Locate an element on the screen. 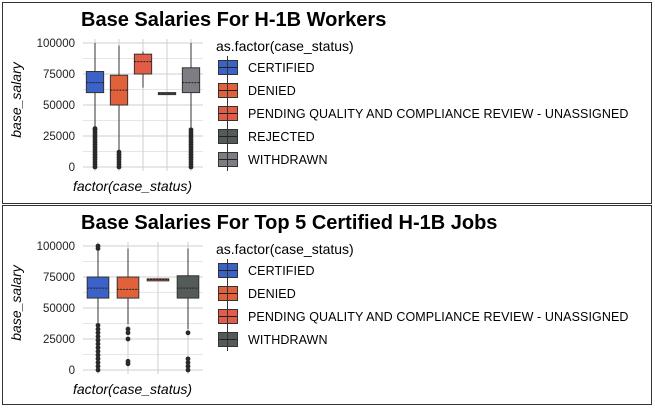 The width and height of the screenshot is (655, 408). legend-item: REJECTED is located at coordinates (422, 136).